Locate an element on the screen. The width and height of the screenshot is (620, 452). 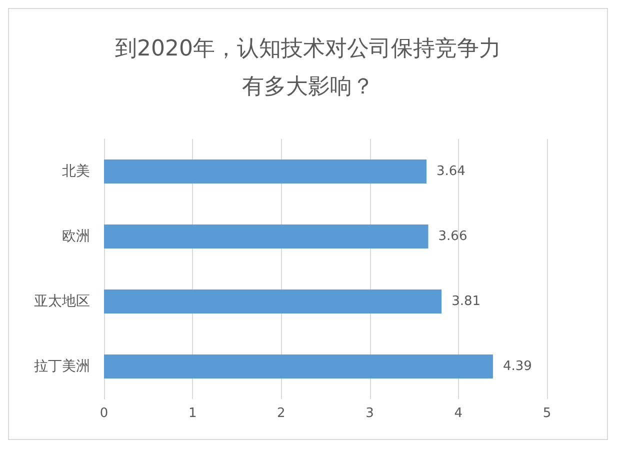
x-tick-label: 0 is located at coordinates (104, 413).